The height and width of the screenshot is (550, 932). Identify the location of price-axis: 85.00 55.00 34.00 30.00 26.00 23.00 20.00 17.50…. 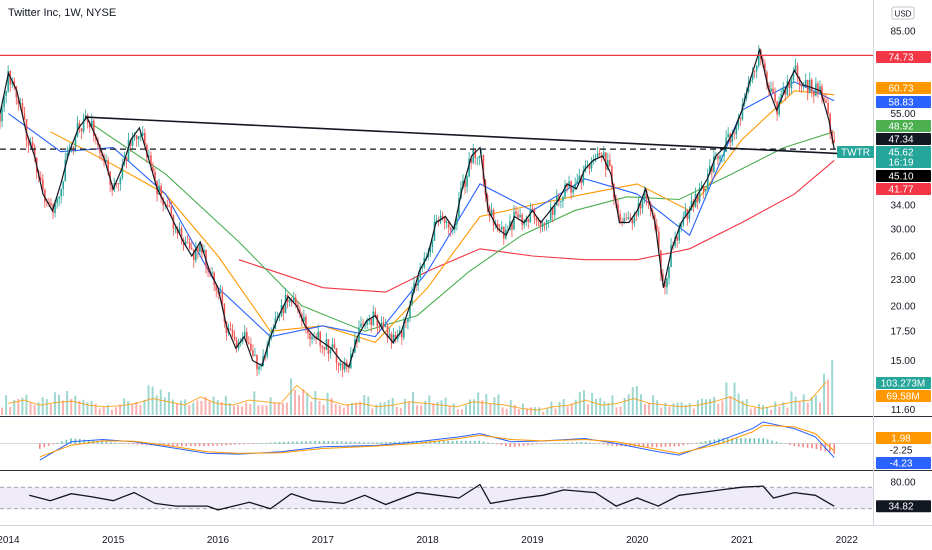
(884, 269).